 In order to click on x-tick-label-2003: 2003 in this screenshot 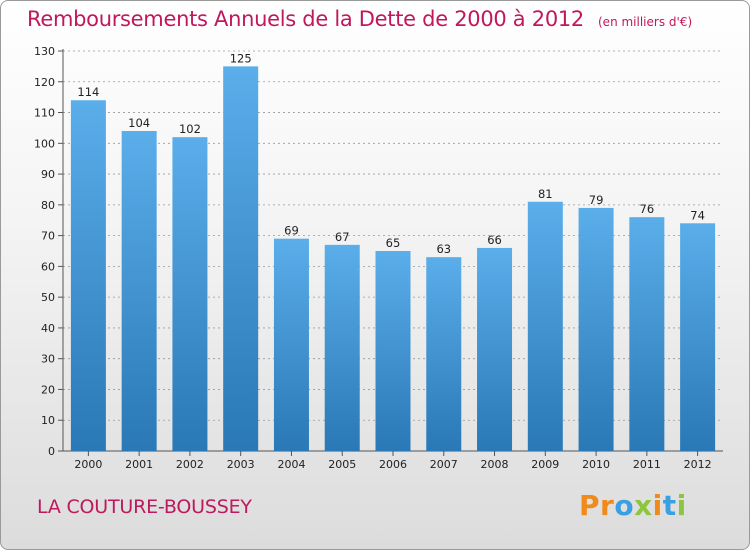, I will do `click(241, 464)`.